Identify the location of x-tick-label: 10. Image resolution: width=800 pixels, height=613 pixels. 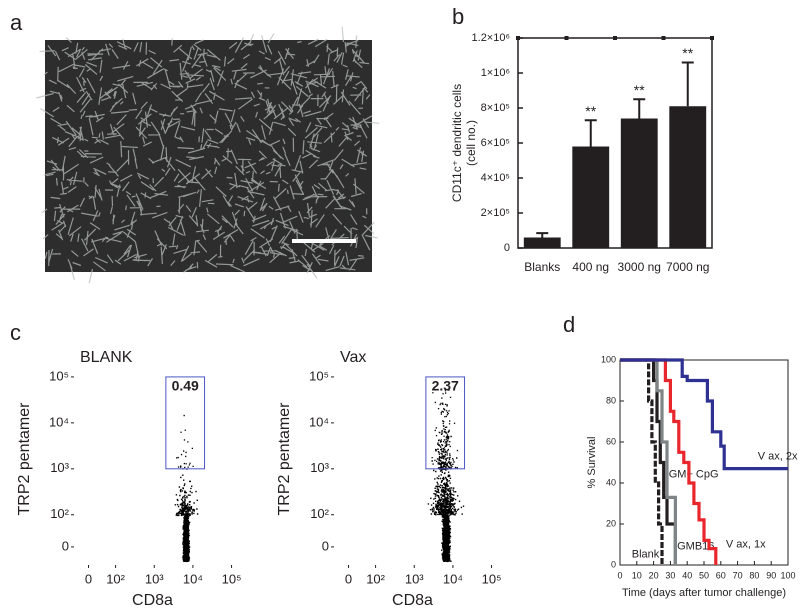
(637, 575).